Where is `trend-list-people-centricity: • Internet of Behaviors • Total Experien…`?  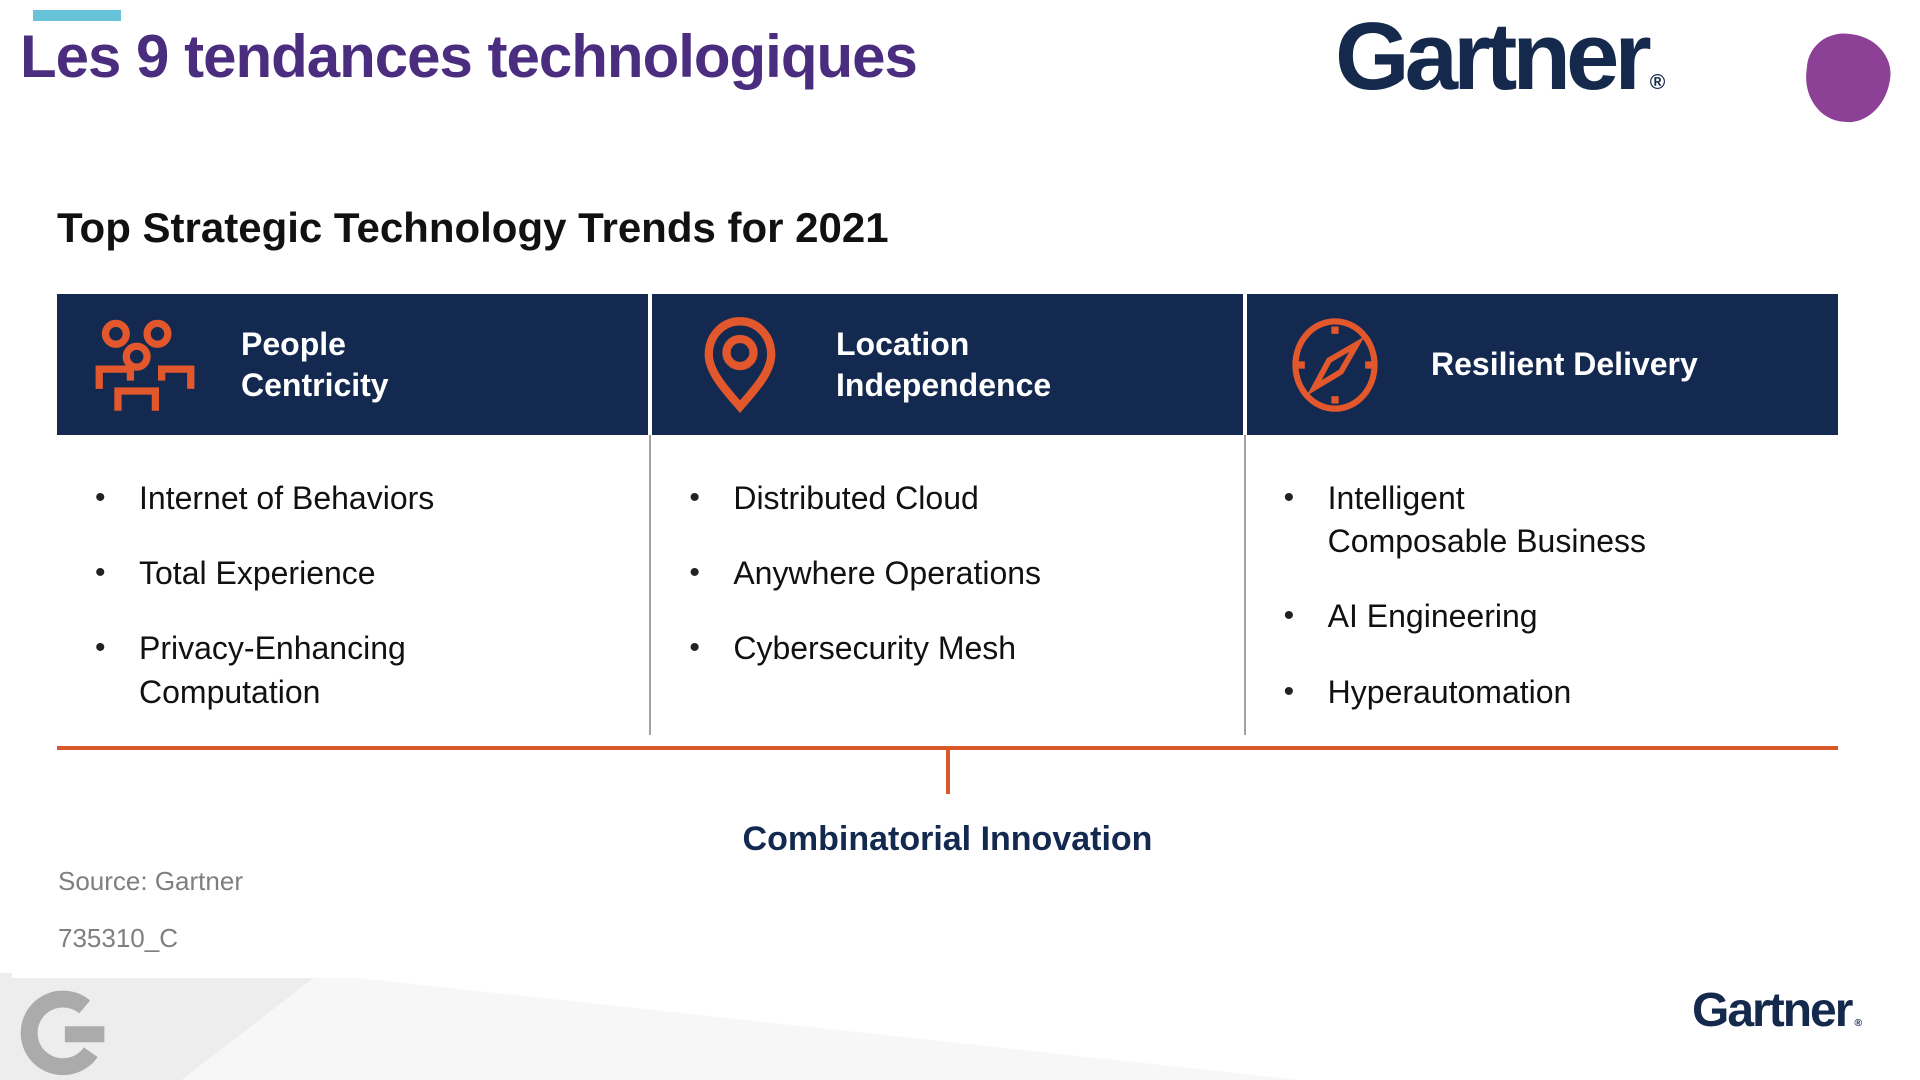
trend-list-people-centricity: • Internet of Behaviors • Total Experien… is located at coordinates (354, 585).